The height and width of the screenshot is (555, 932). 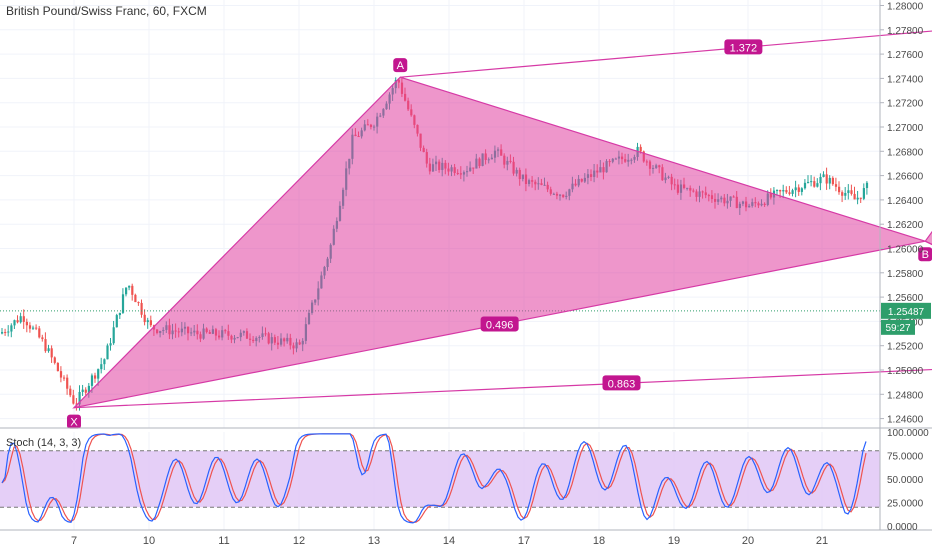 I want to click on pattern-ratio-label: 0.863, so click(x=622, y=384).